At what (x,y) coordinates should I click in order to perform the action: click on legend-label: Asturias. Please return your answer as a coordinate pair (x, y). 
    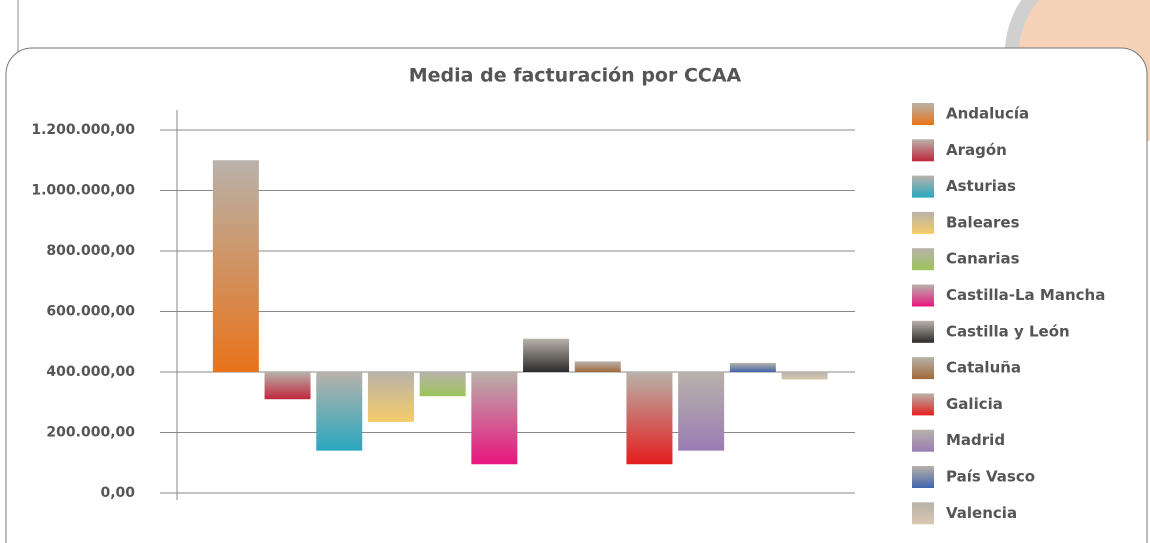
    Looking at the image, I should click on (981, 186).